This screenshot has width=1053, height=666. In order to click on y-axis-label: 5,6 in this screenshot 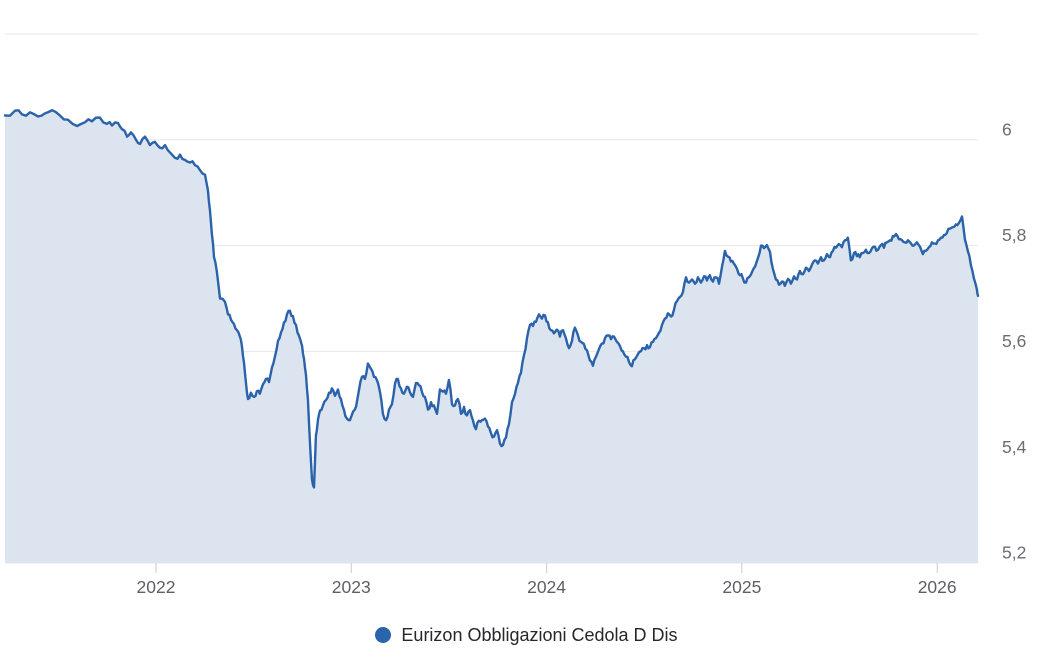, I will do `click(1014, 341)`.